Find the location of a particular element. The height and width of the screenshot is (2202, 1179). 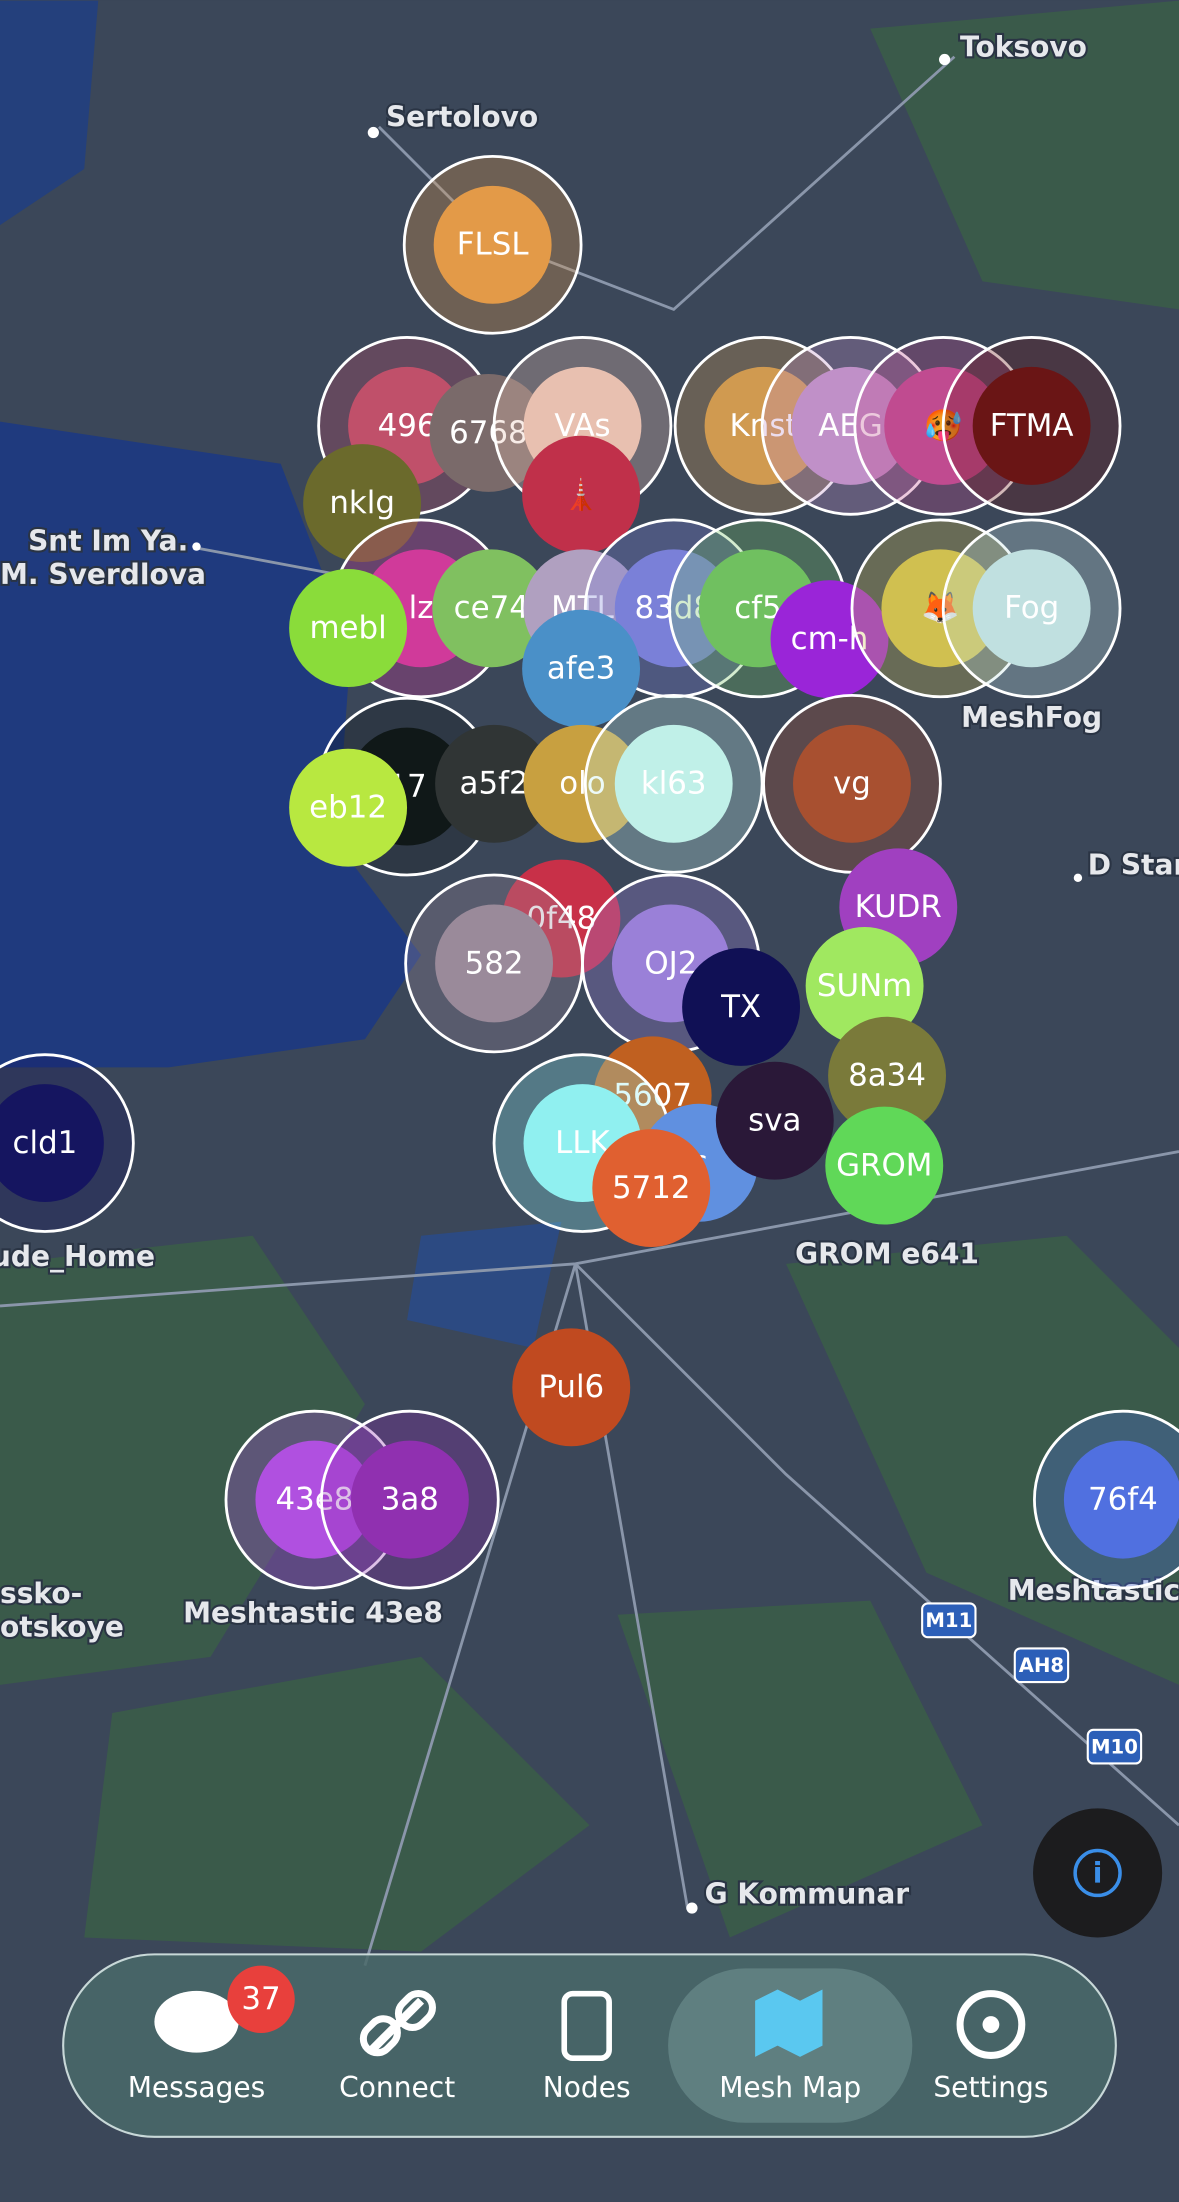

node-label: ce74 is located at coordinates (491, 608).